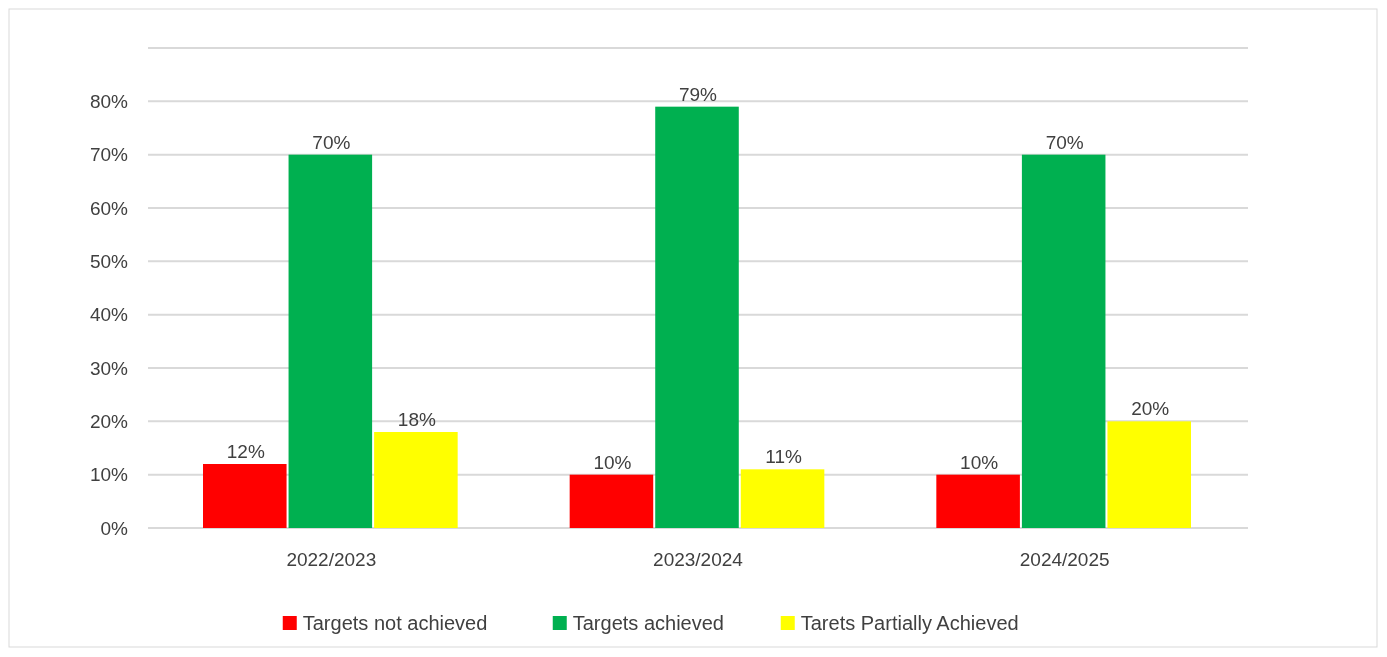  Describe the element at coordinates (698, 94) in the screenshot. I see `data-label: 79%` at that location.